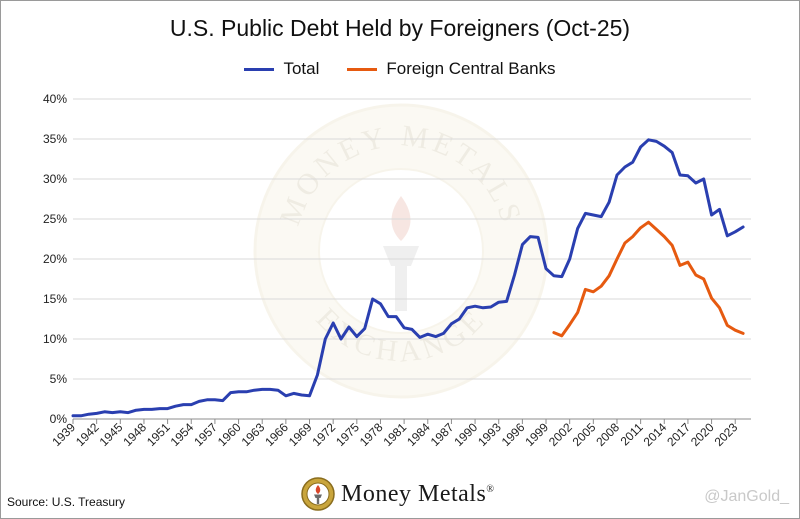 The height and width of the screenshot is (519, 800). I want to click on legend-swatch-central-banks, so click(362, 69).